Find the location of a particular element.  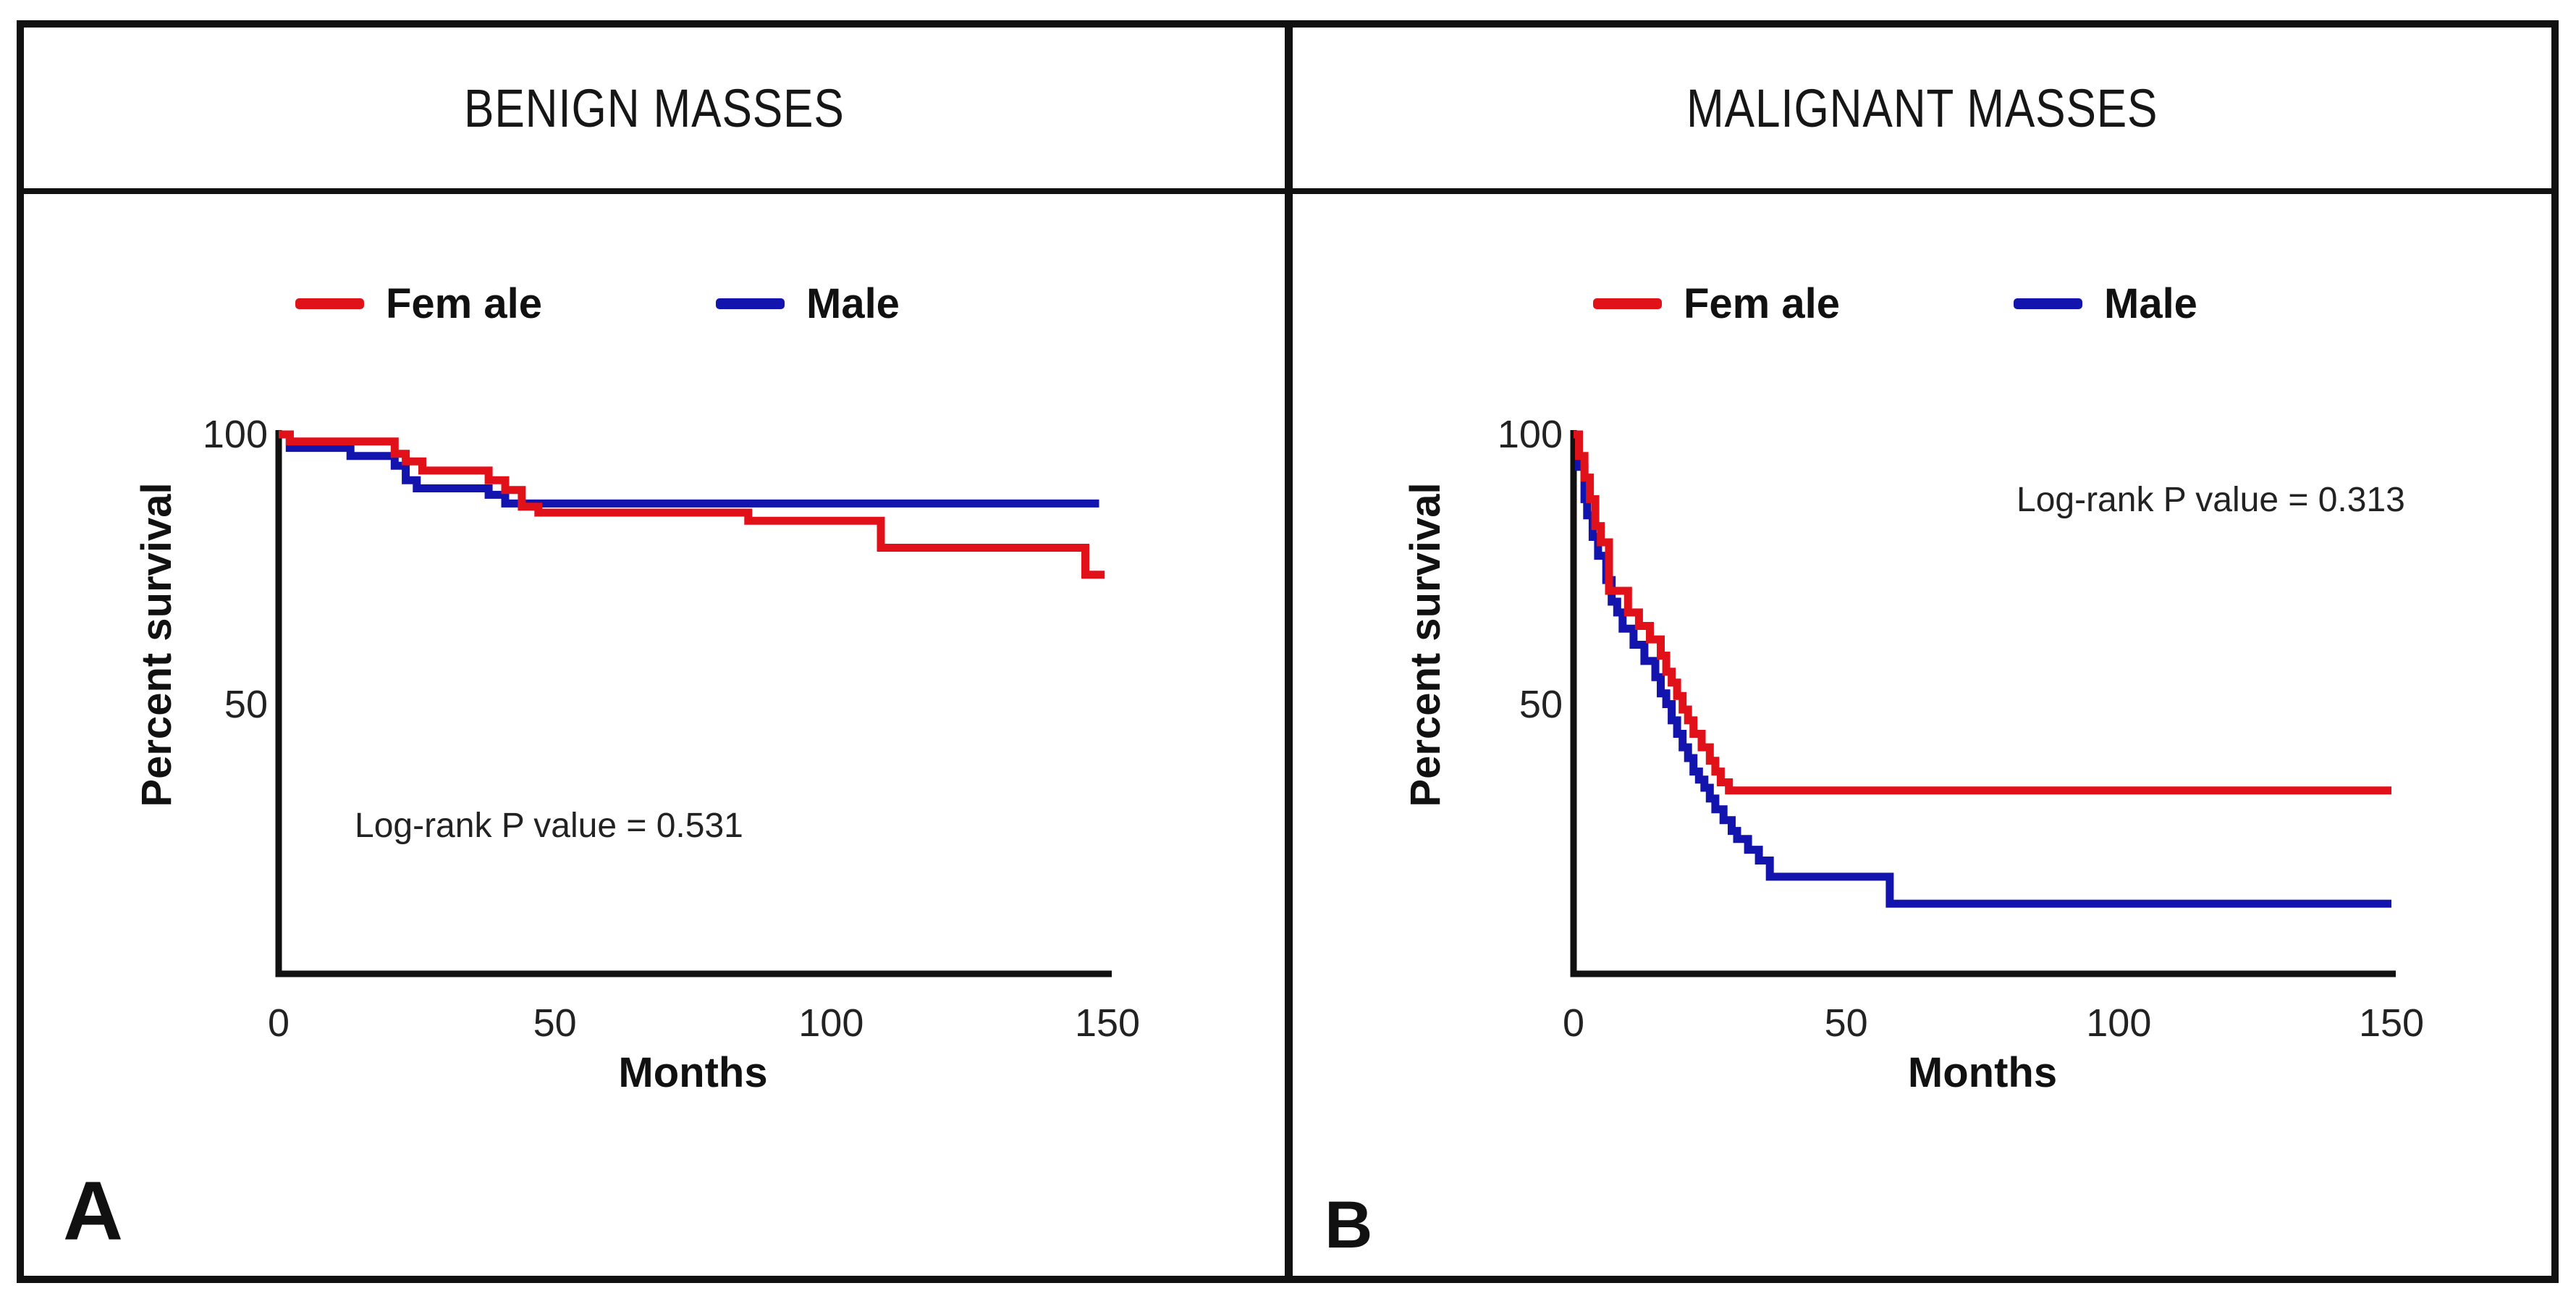

figure-header: BENIGN MASSES MALIGNANT MASSES is located at coordinates (1287, 111).